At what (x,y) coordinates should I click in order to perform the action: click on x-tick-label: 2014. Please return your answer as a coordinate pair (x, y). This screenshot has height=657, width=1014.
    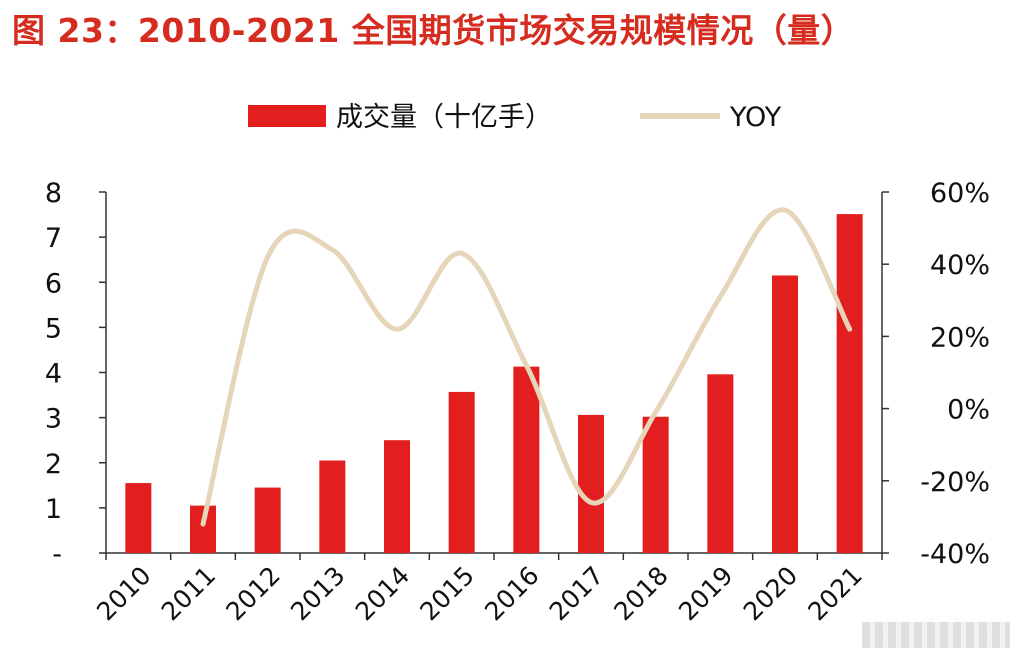
    Looking at the image, I should click on (382, 593).